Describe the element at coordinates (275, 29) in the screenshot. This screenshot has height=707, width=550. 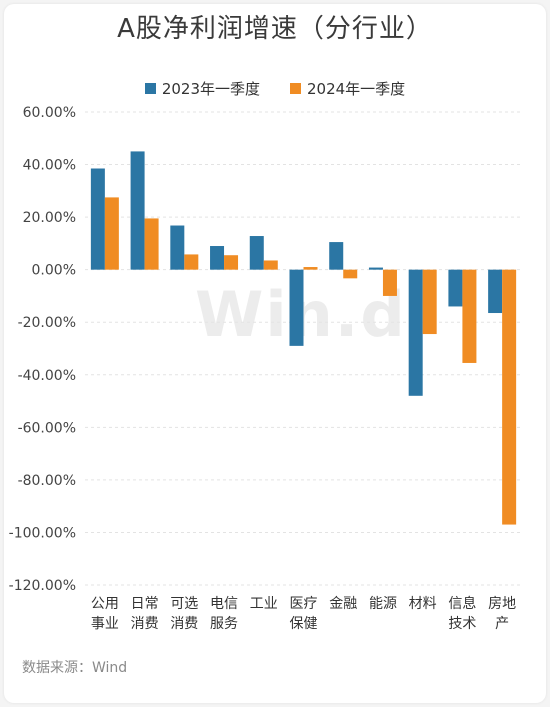
I see `chart-title: A股净利润增速（分行业）` at that location.